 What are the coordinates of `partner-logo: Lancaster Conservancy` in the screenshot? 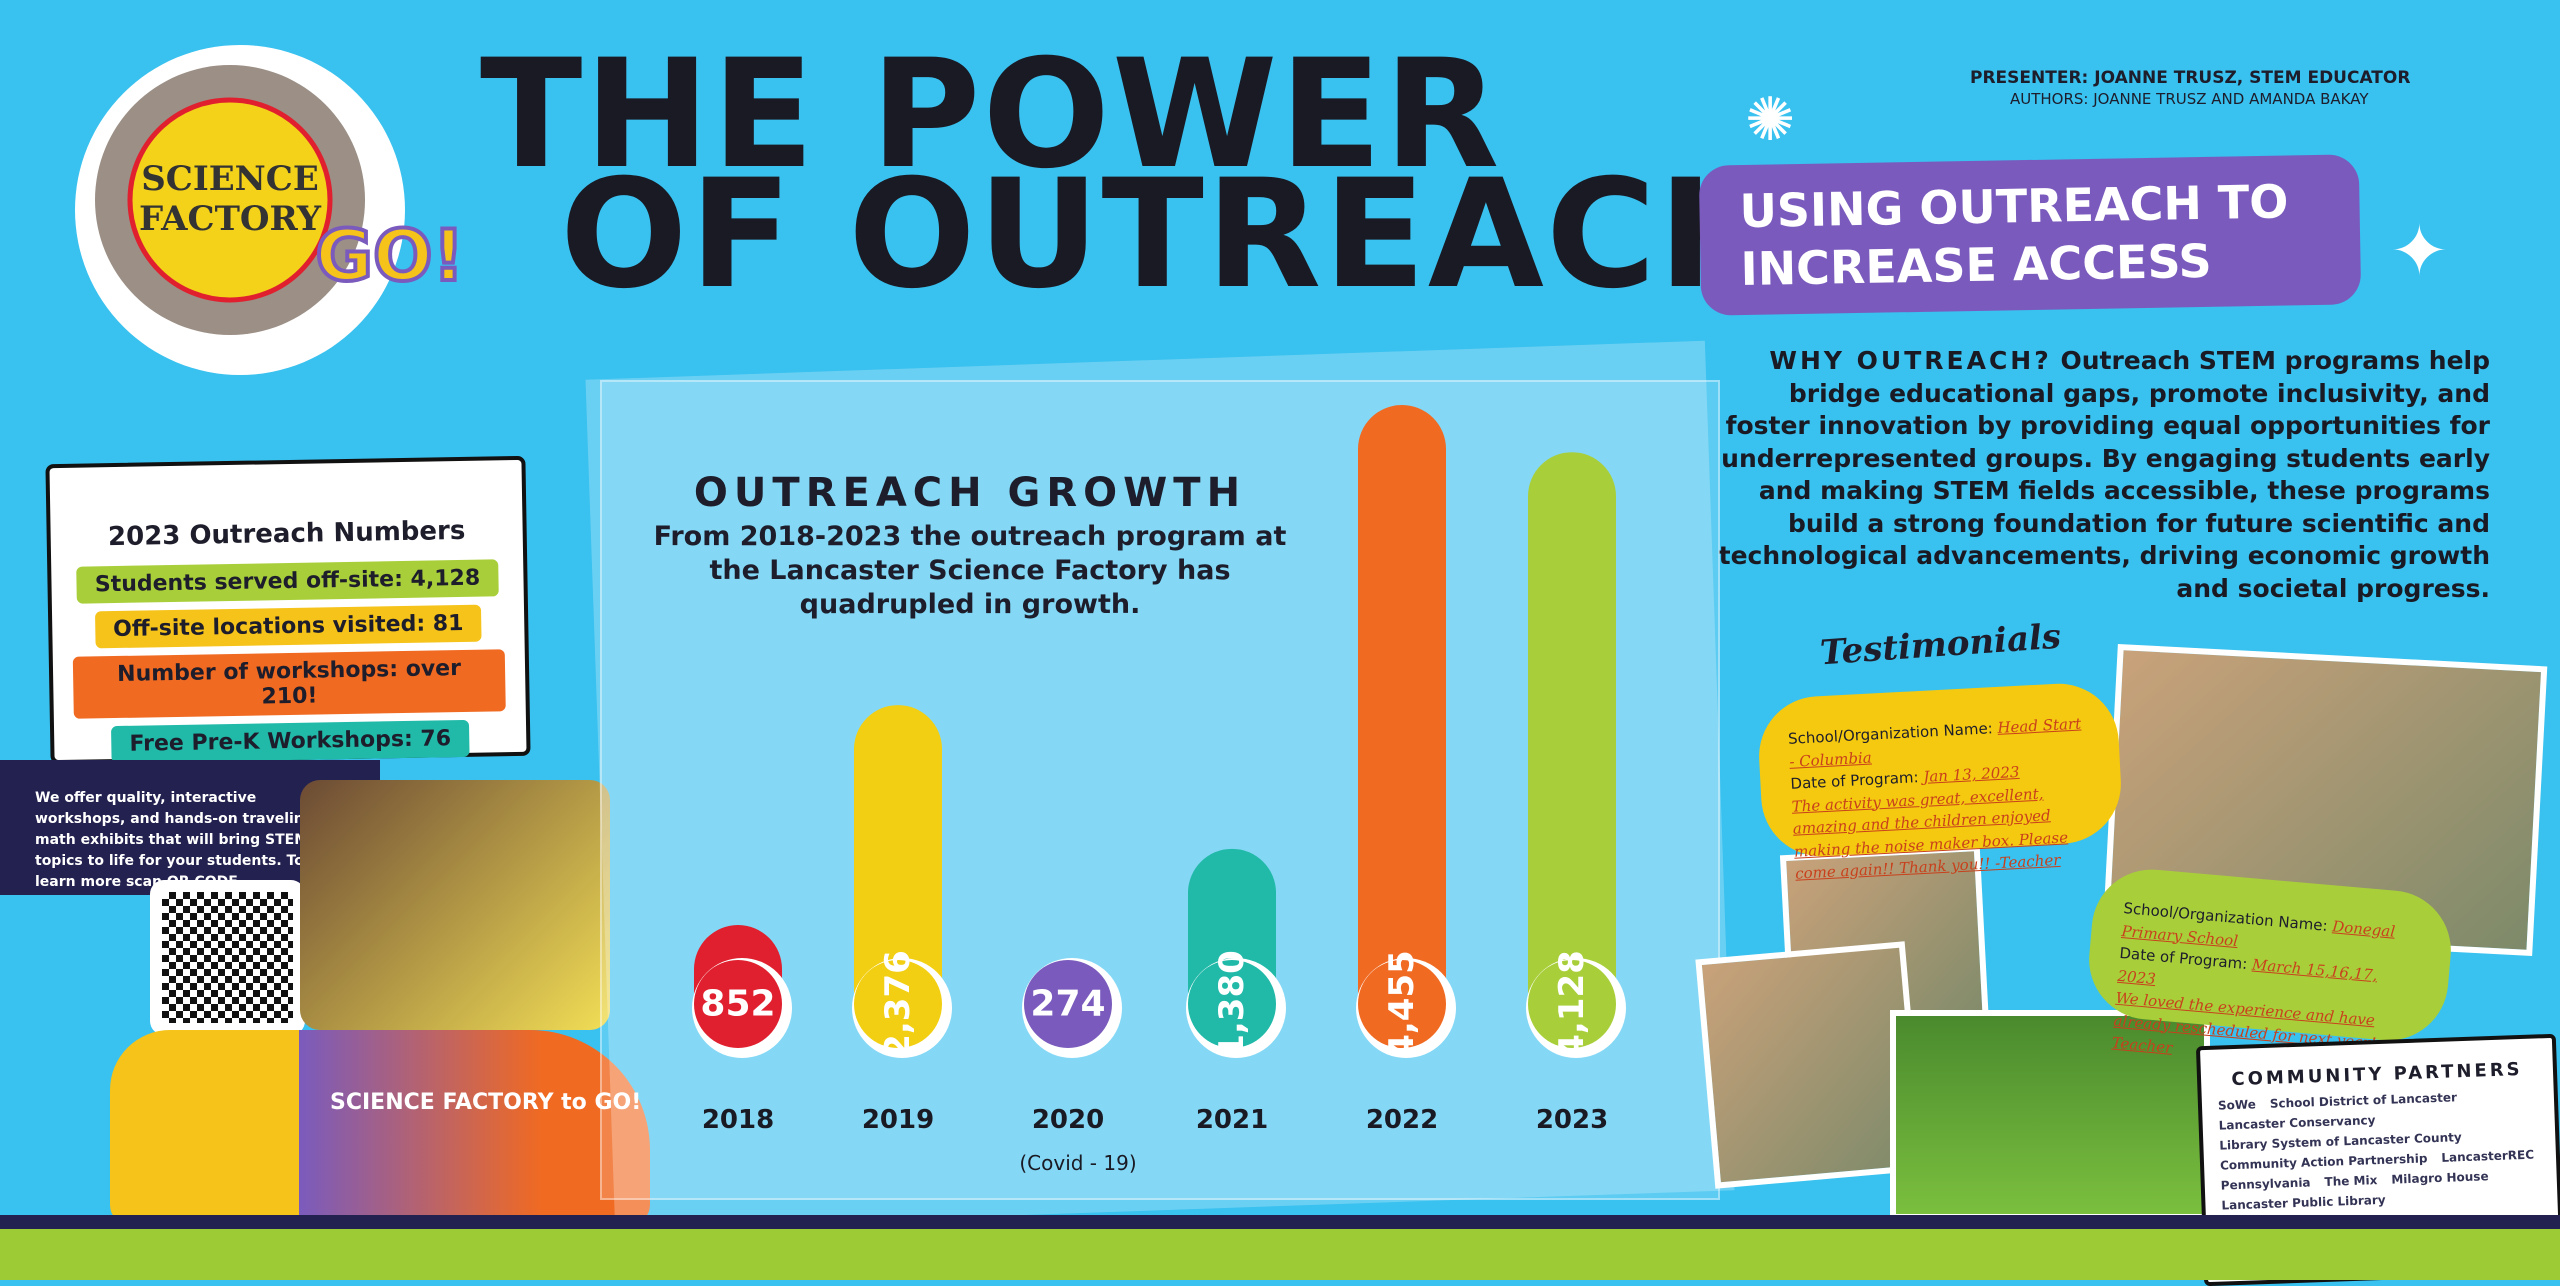 It's located at (2297, 1123).